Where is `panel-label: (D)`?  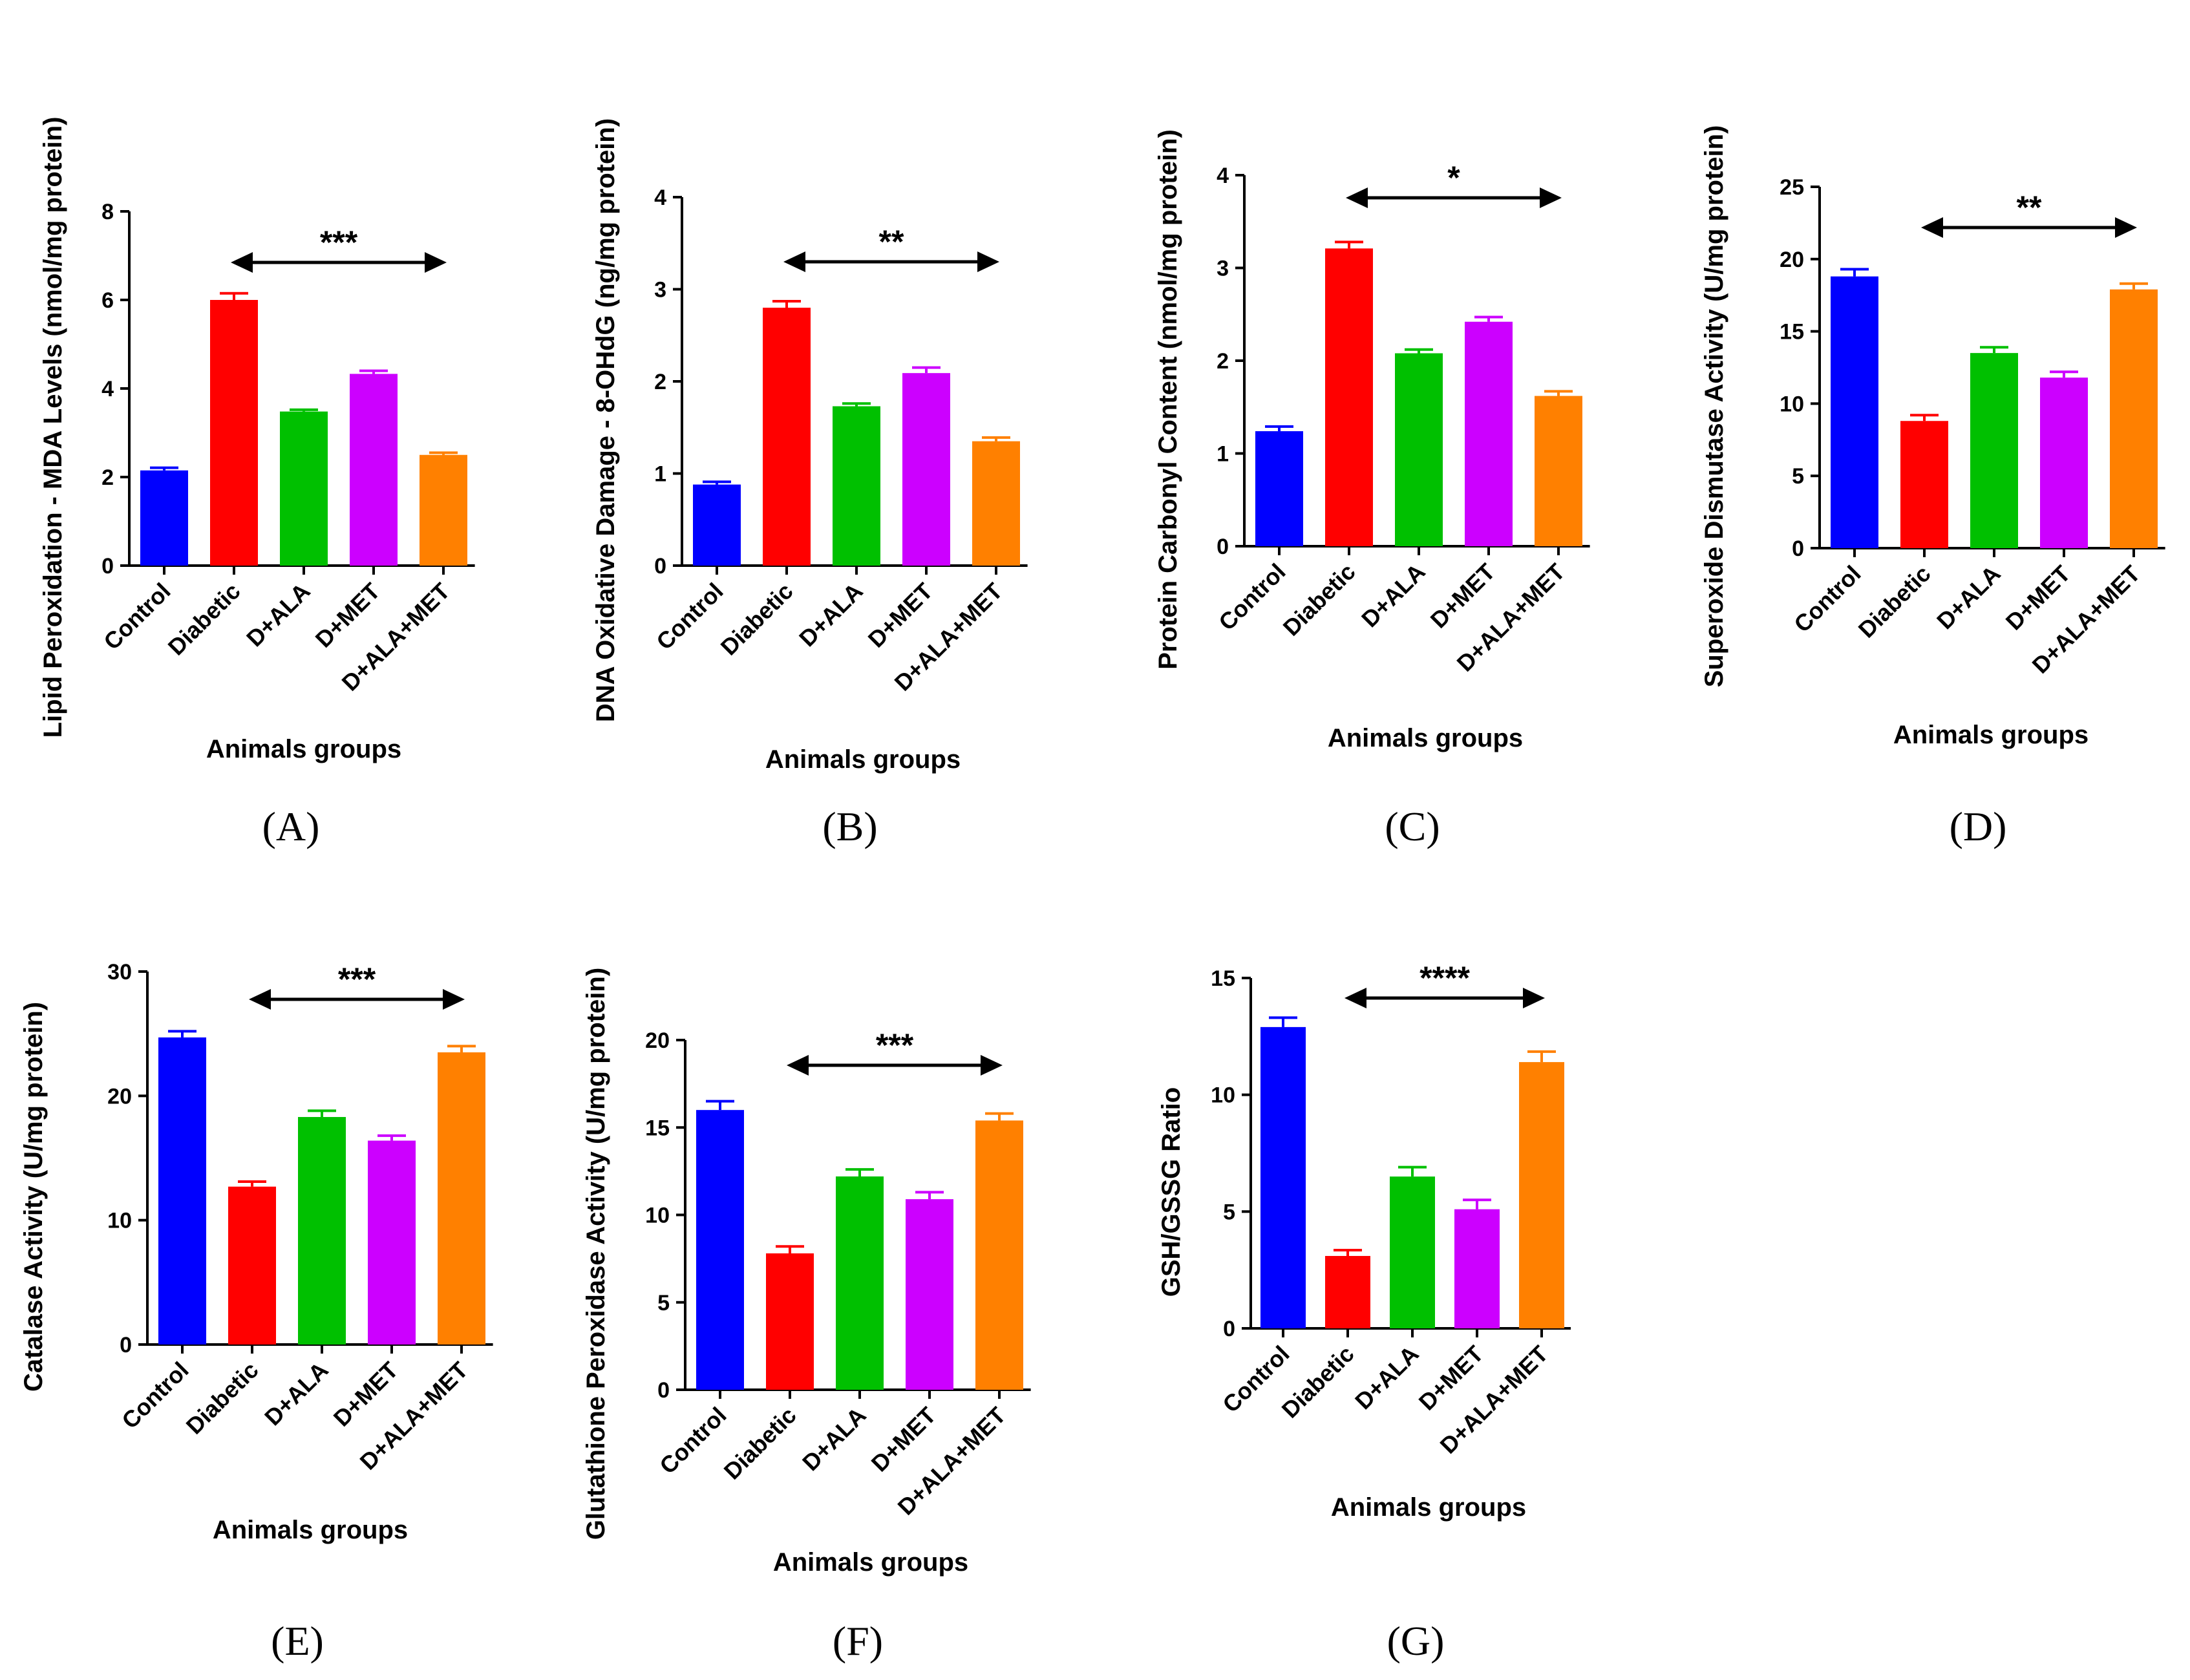 panel-label: (D) is located at coordinates (1978, 826).